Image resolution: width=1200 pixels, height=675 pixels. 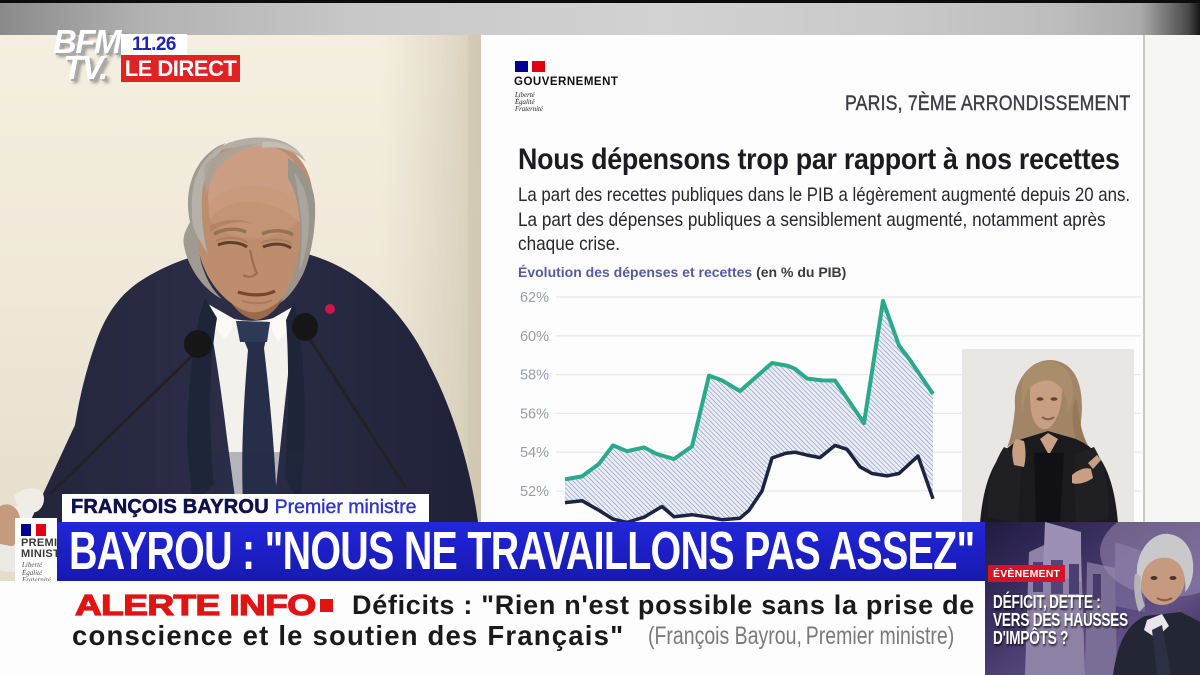 I want to click on svg-text: Liberté, so click(x=525, y=95).